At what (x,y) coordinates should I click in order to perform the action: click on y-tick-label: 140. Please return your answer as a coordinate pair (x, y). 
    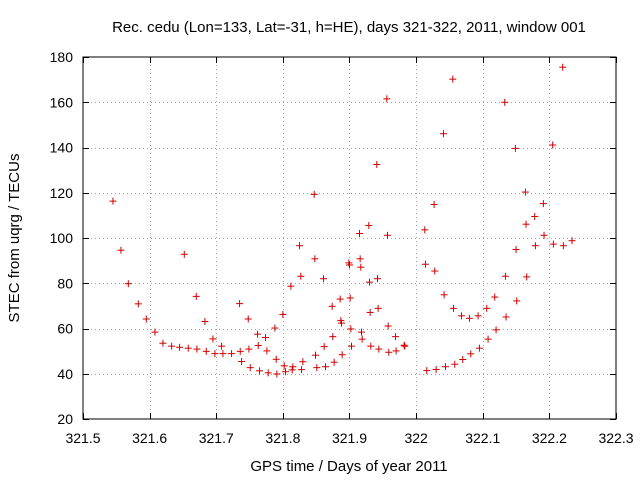
    Looking at the image, I should click on (62, 148).